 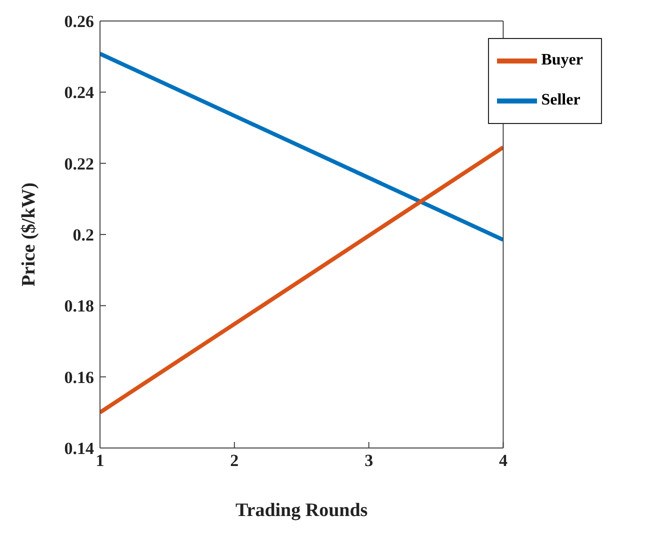 What do you see at coordinates (234, 460) in the screenshot?
I see `x-tick-label: 2` at bounding box center [234, 460].